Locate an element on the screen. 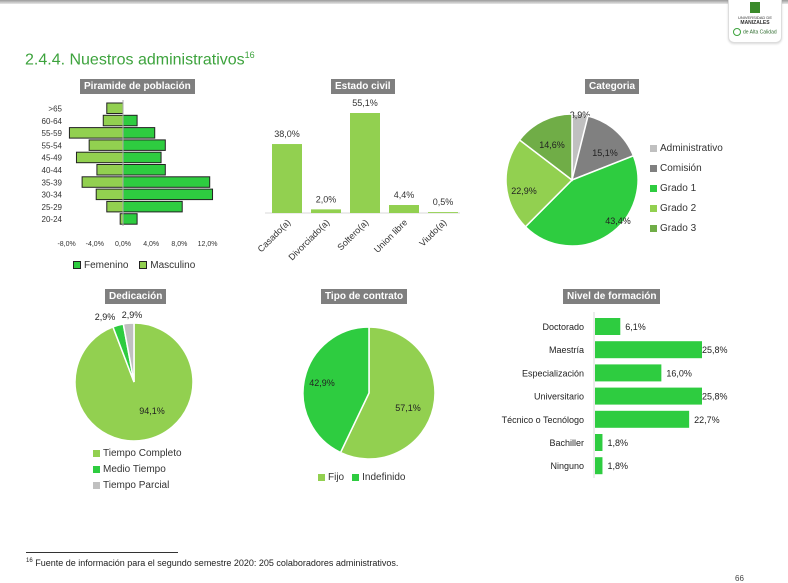 This screenshot has width=788, height=583. page-top-border is located at coordinates (394, 2).